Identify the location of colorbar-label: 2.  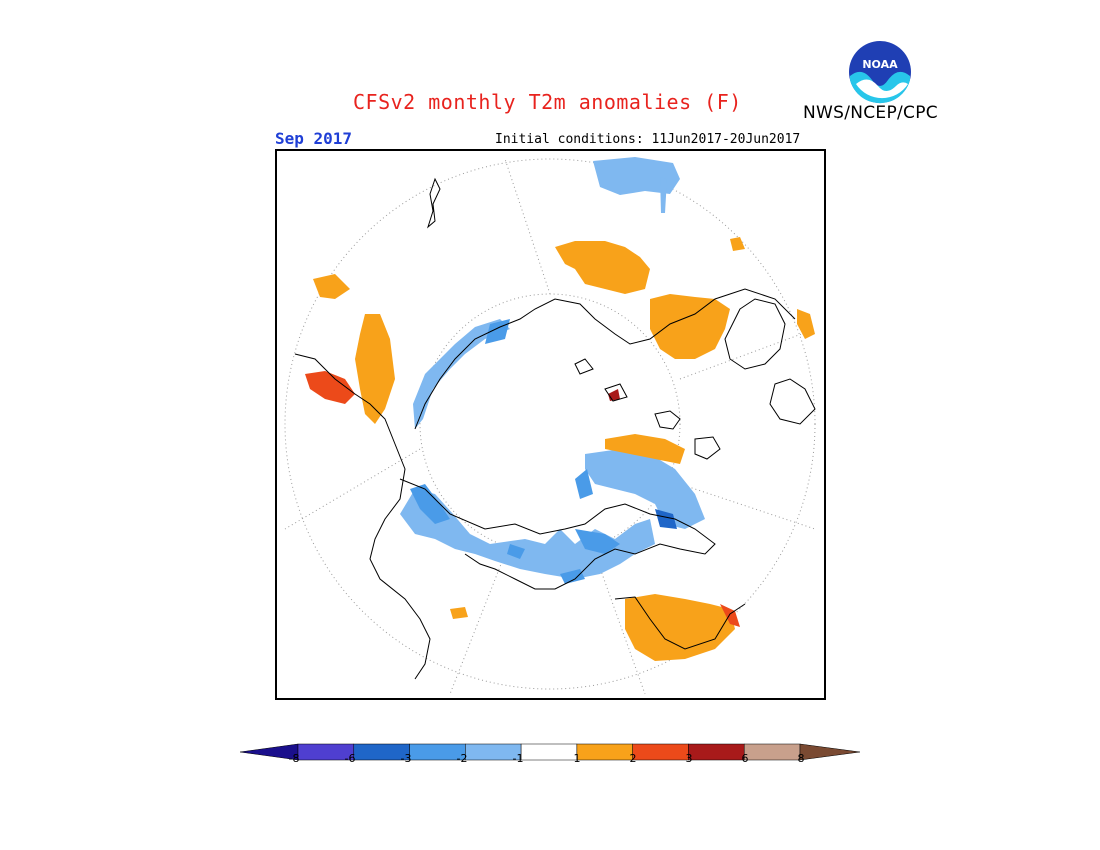
(633, 758).